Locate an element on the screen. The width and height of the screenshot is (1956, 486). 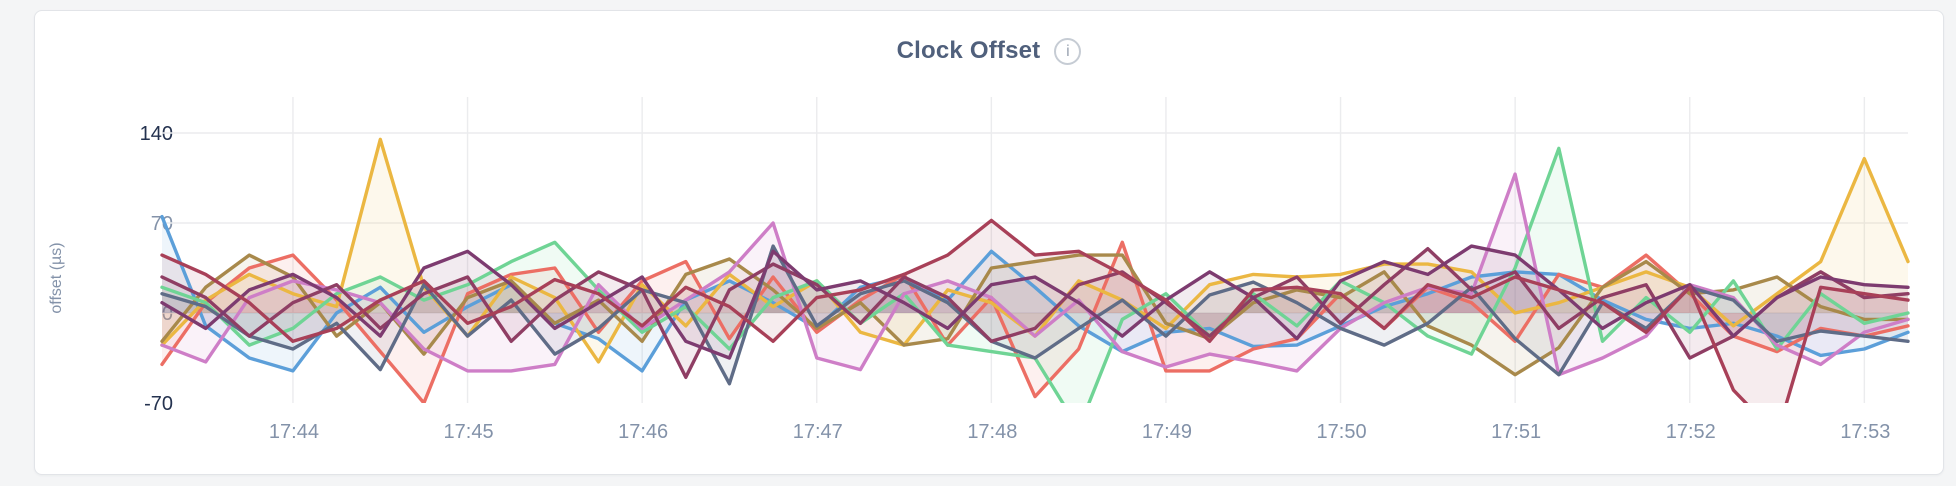
x-tick-label: 17:46 is located at coordinates (643, 432).